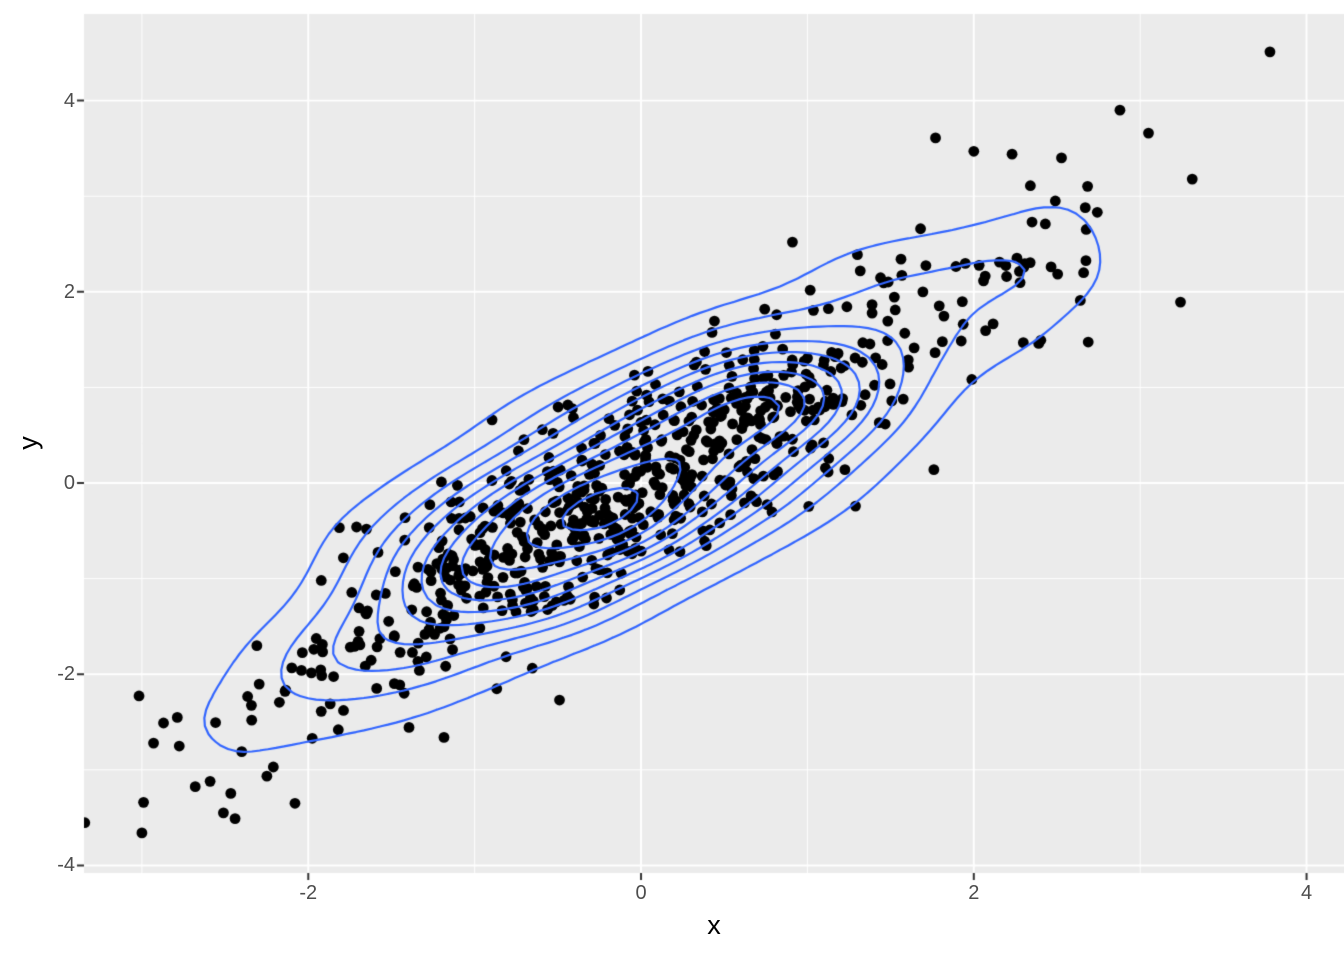 Image resolution: width=1344 pixels, height=960 pixels. What do you see at coordinates (69, 291) in the screenshot?
I see `y-tick-label-3: 2` at bounding box center [69, 291].